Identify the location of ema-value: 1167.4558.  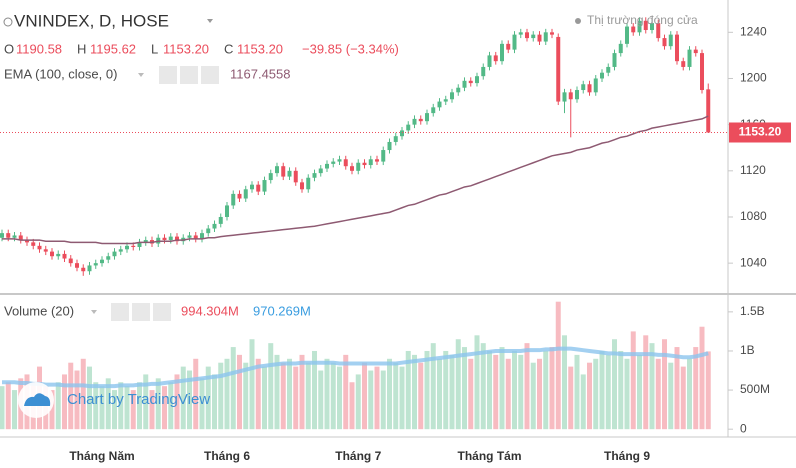
(260, 73).